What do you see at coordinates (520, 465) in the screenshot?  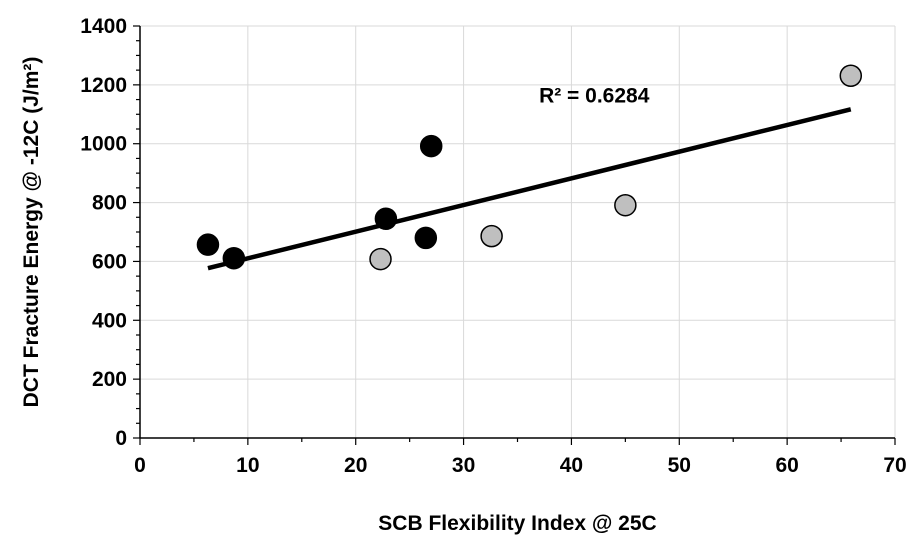 I see `x-tick-labels: 0 10 20 30 40 50 60 70` at bounding box center [520, 465].